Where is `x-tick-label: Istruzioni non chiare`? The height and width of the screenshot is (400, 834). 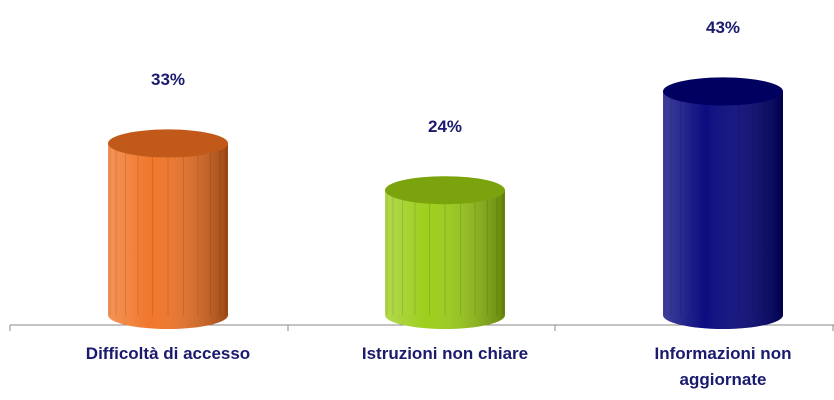 x-tick-label: Istruzioni non chiare is located at coordinates (445, 353).